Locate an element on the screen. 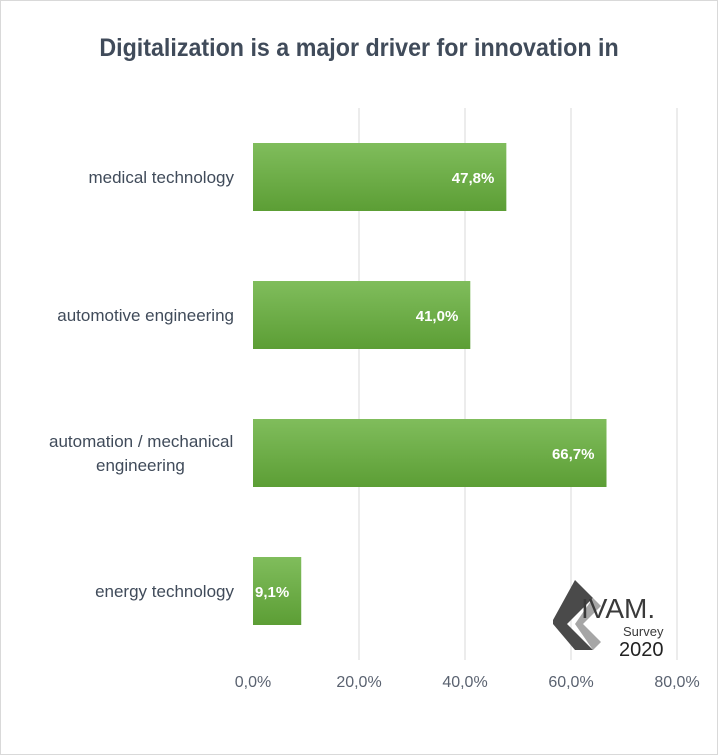 This screenshot has height=755, width=718. x-tick-label: 80,0% is located at coordinates (676, 682).